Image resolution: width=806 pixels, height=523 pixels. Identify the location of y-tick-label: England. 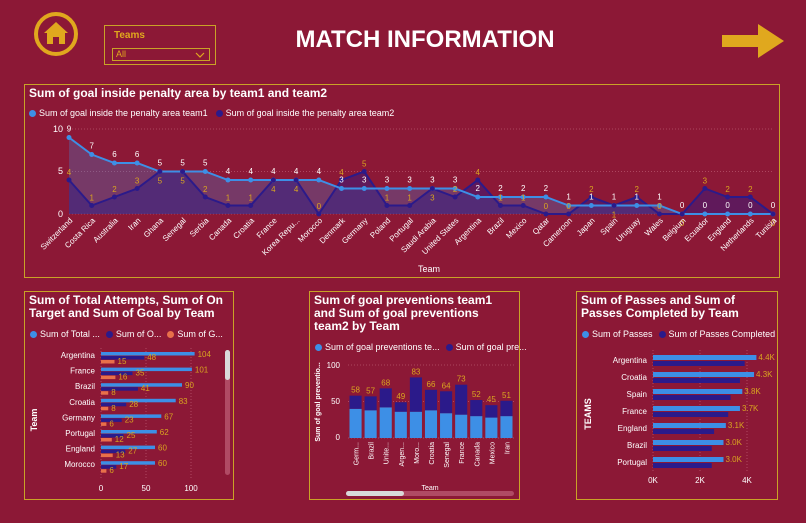
(80, 449).